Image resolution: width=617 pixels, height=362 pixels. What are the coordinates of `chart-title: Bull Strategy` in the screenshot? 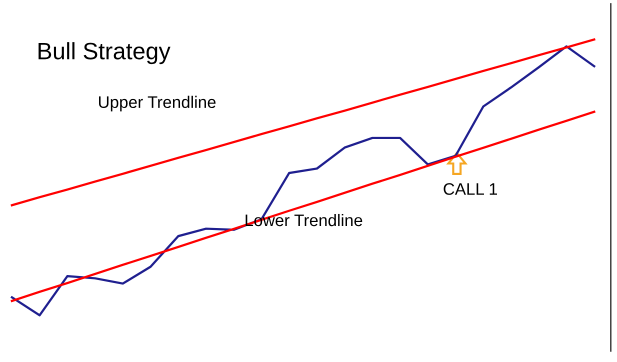 It's located at (104, 53).